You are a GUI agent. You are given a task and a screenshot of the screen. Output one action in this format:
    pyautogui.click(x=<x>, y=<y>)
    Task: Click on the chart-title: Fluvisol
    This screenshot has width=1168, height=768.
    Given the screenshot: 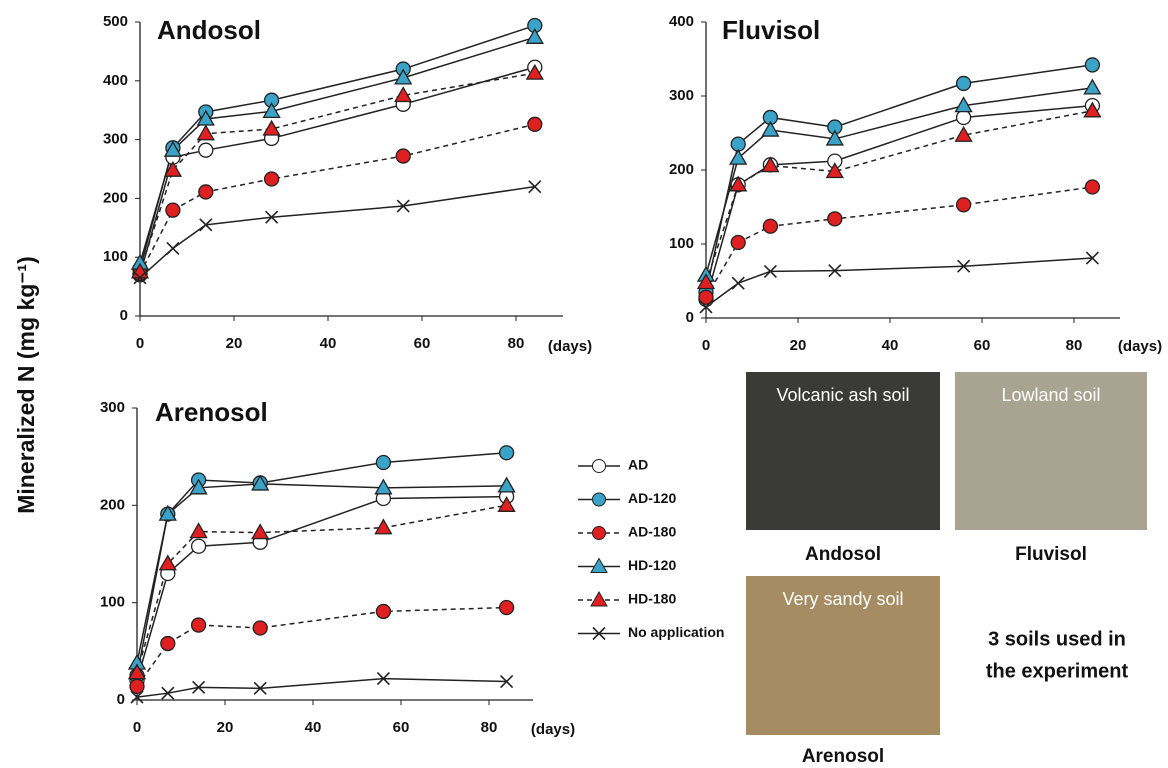 What is the action you would take?
    pyautogui.click(x=771, y=30)
    